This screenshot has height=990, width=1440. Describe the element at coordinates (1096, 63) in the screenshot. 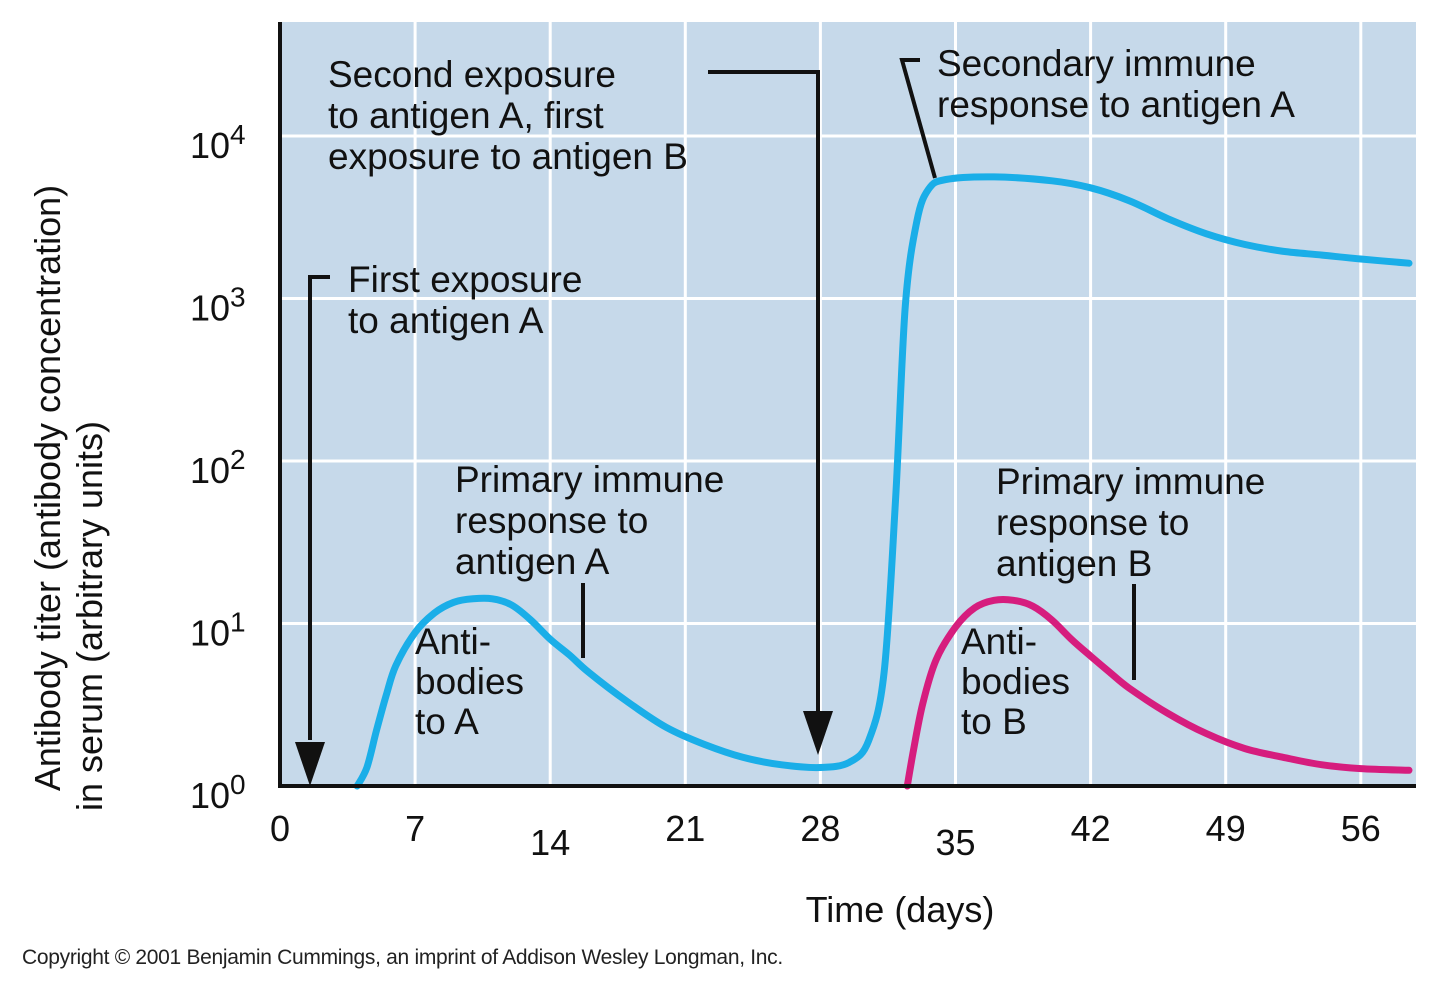

I see `annotation-secondary-response: Secondary immune` at that location.